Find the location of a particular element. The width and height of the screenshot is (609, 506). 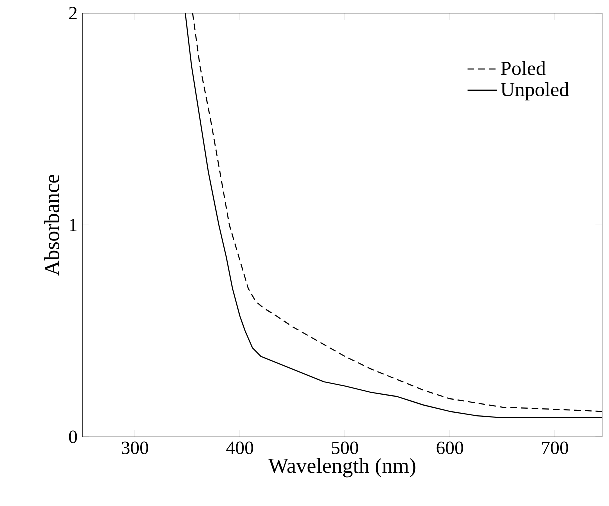

x-tick-label: 500 is located at coordinates (345, 448).